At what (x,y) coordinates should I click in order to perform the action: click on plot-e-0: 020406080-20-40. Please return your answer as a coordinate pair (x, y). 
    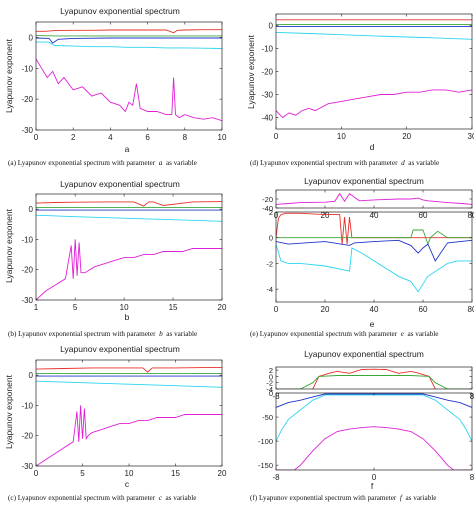
    Looking at the image, I should click on (368, 204).